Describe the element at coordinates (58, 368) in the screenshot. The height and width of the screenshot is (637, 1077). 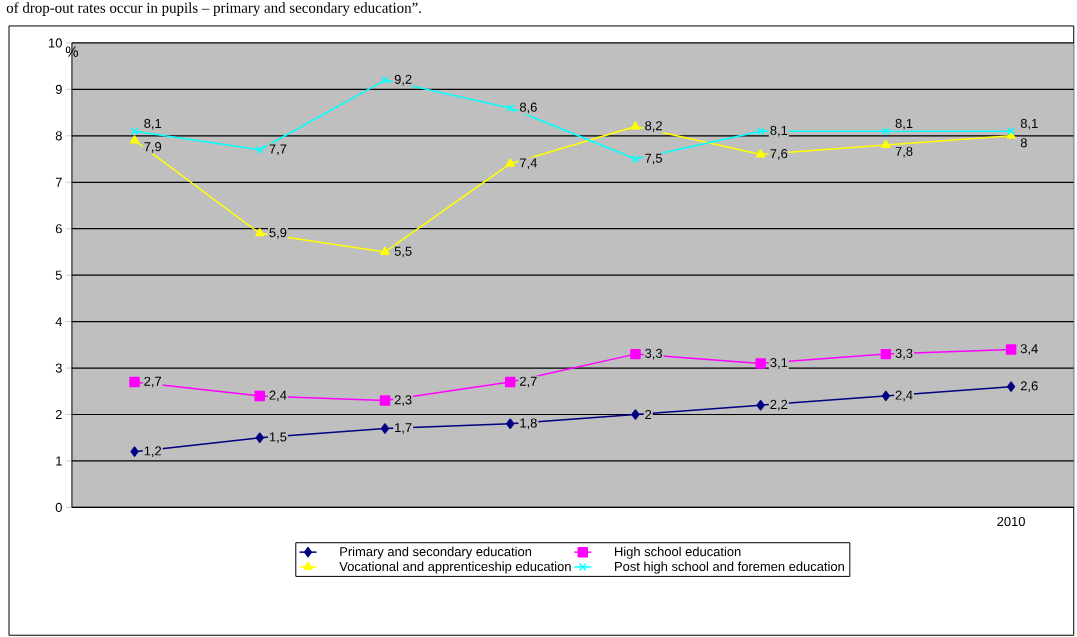
I see `y-tick-label: 3` at that location.